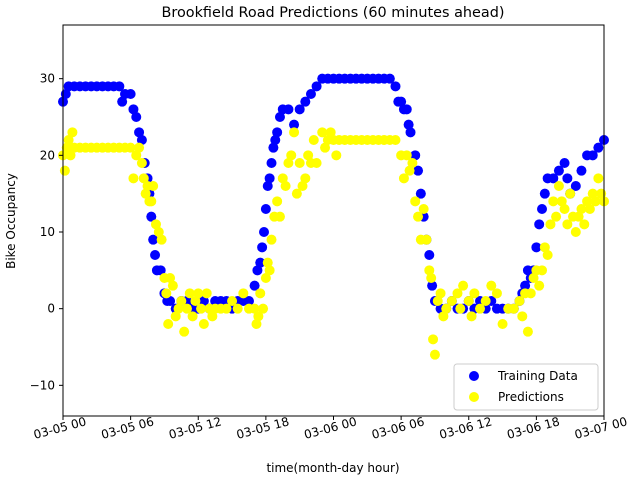  Describe the element at coordinates (537, 376) in the screenshot. I see `legend-label-training-data: Training Data` at that location.